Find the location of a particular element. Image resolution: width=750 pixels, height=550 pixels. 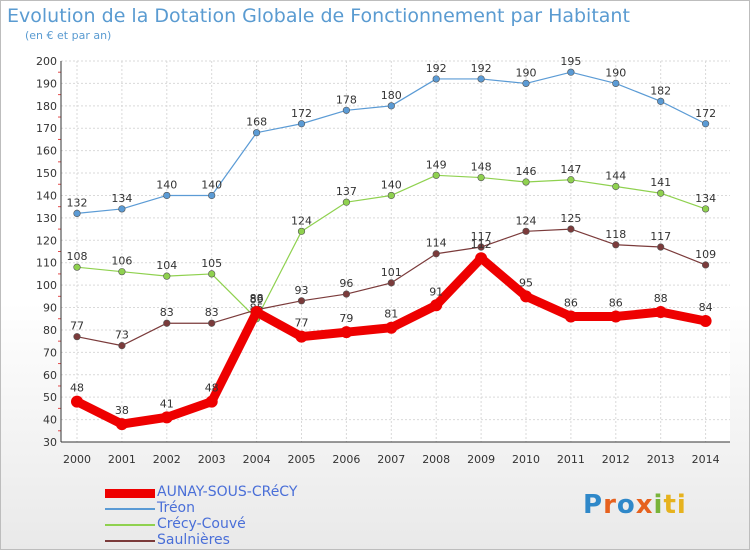

y-tick-label: 200 is located at coordinates (46, 61).